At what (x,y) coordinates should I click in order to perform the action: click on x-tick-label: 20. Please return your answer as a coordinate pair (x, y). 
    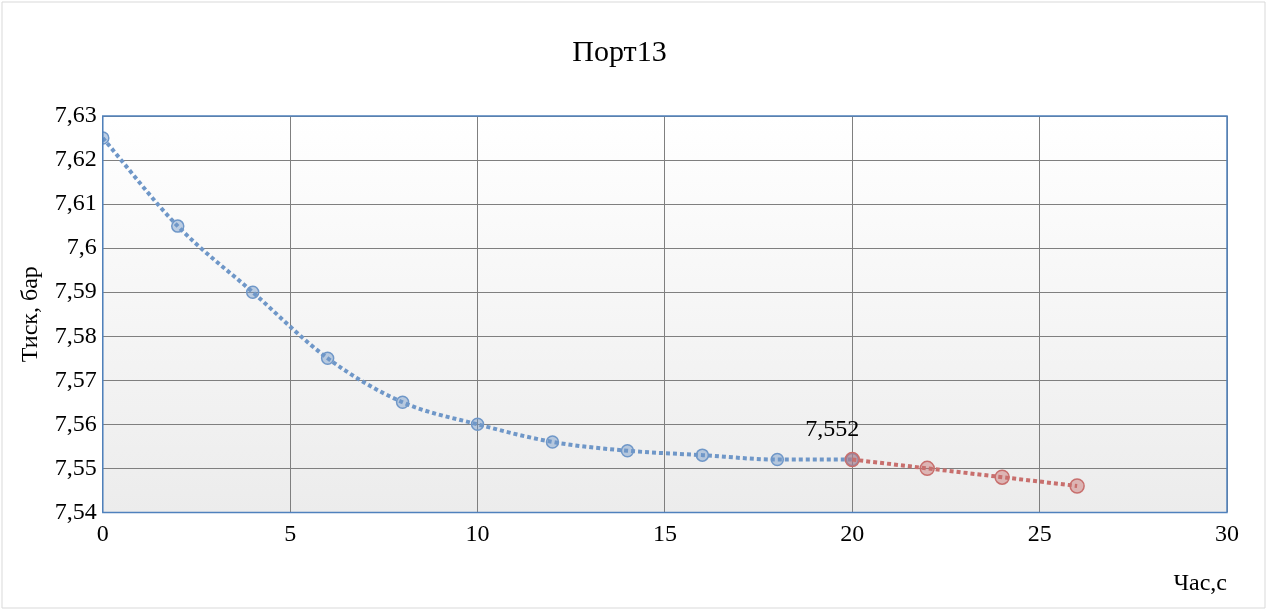
    Looking at the image, I should click on (852, 533).